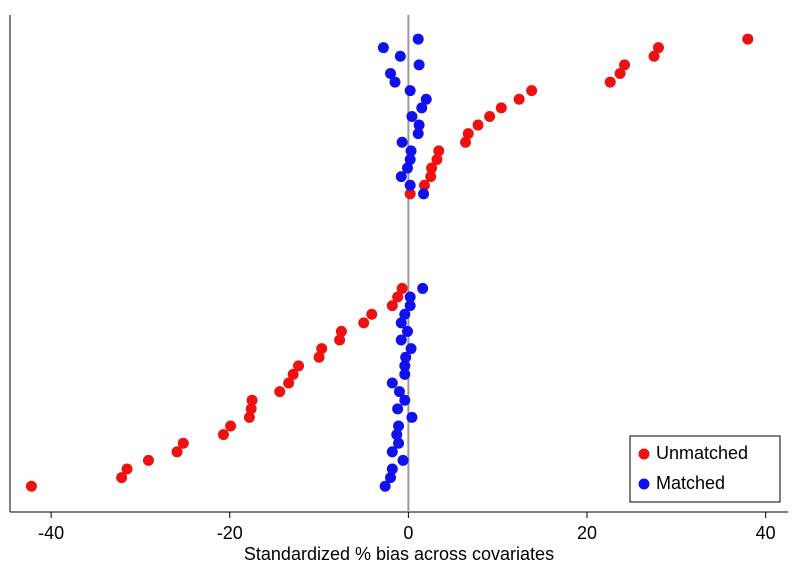  What do you see at coordinates (399, 554) in the screenshot?
I see `x-axis-label: Standardized % bias across covariates` at bounding box center [399, 554].